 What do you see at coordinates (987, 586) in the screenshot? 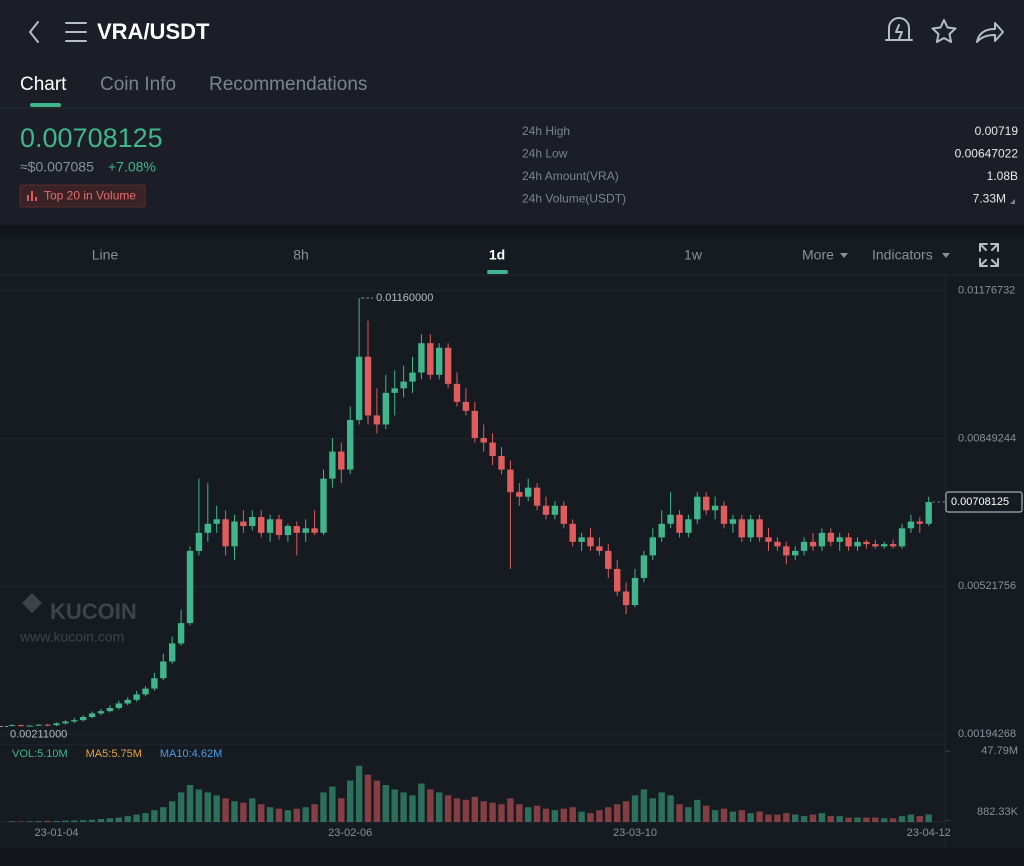
I see `y-tick-label: 0.00521756` at bounding box center [987, 586].